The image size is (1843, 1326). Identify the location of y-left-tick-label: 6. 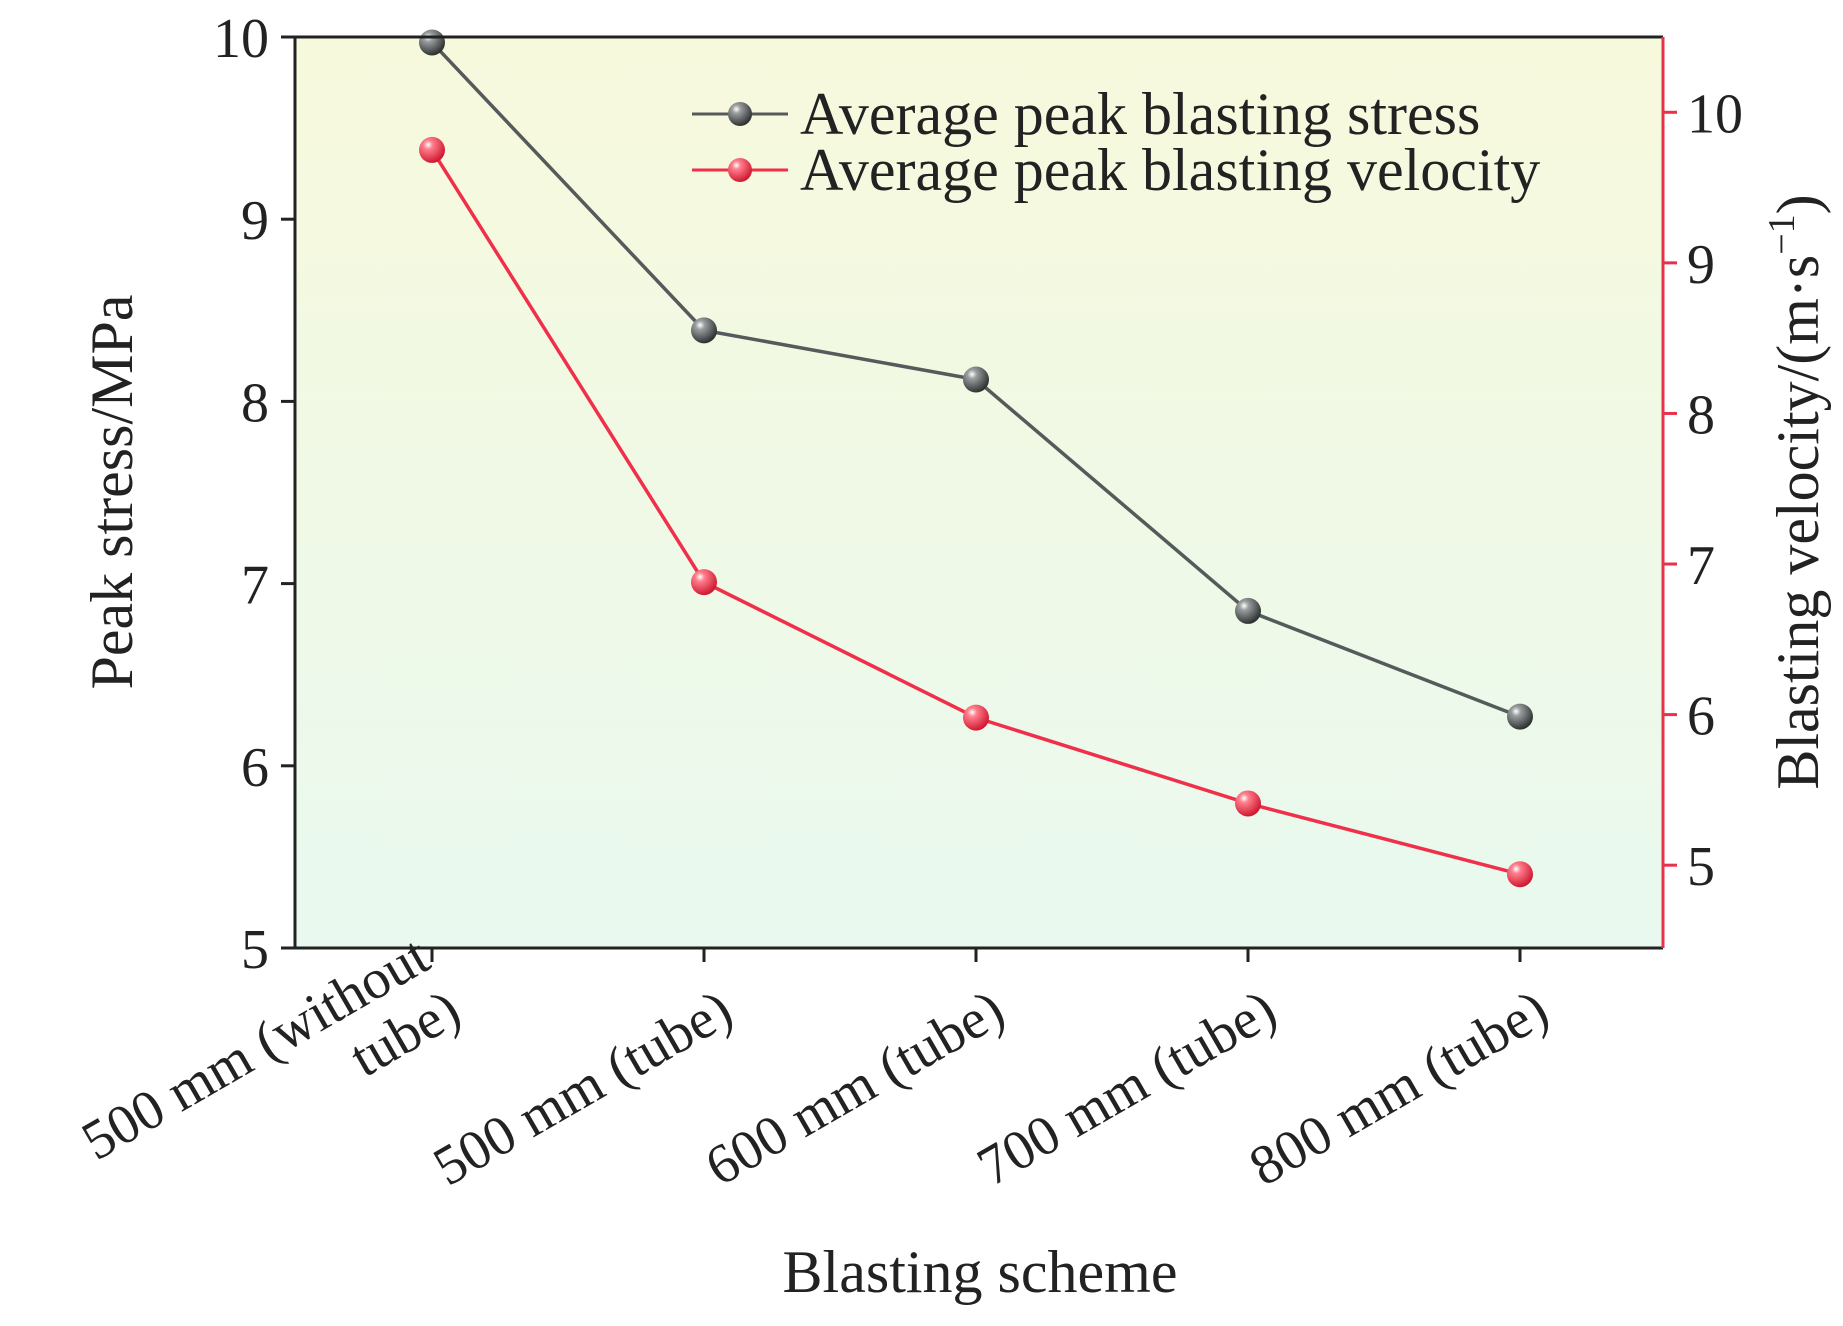
(255, 768).